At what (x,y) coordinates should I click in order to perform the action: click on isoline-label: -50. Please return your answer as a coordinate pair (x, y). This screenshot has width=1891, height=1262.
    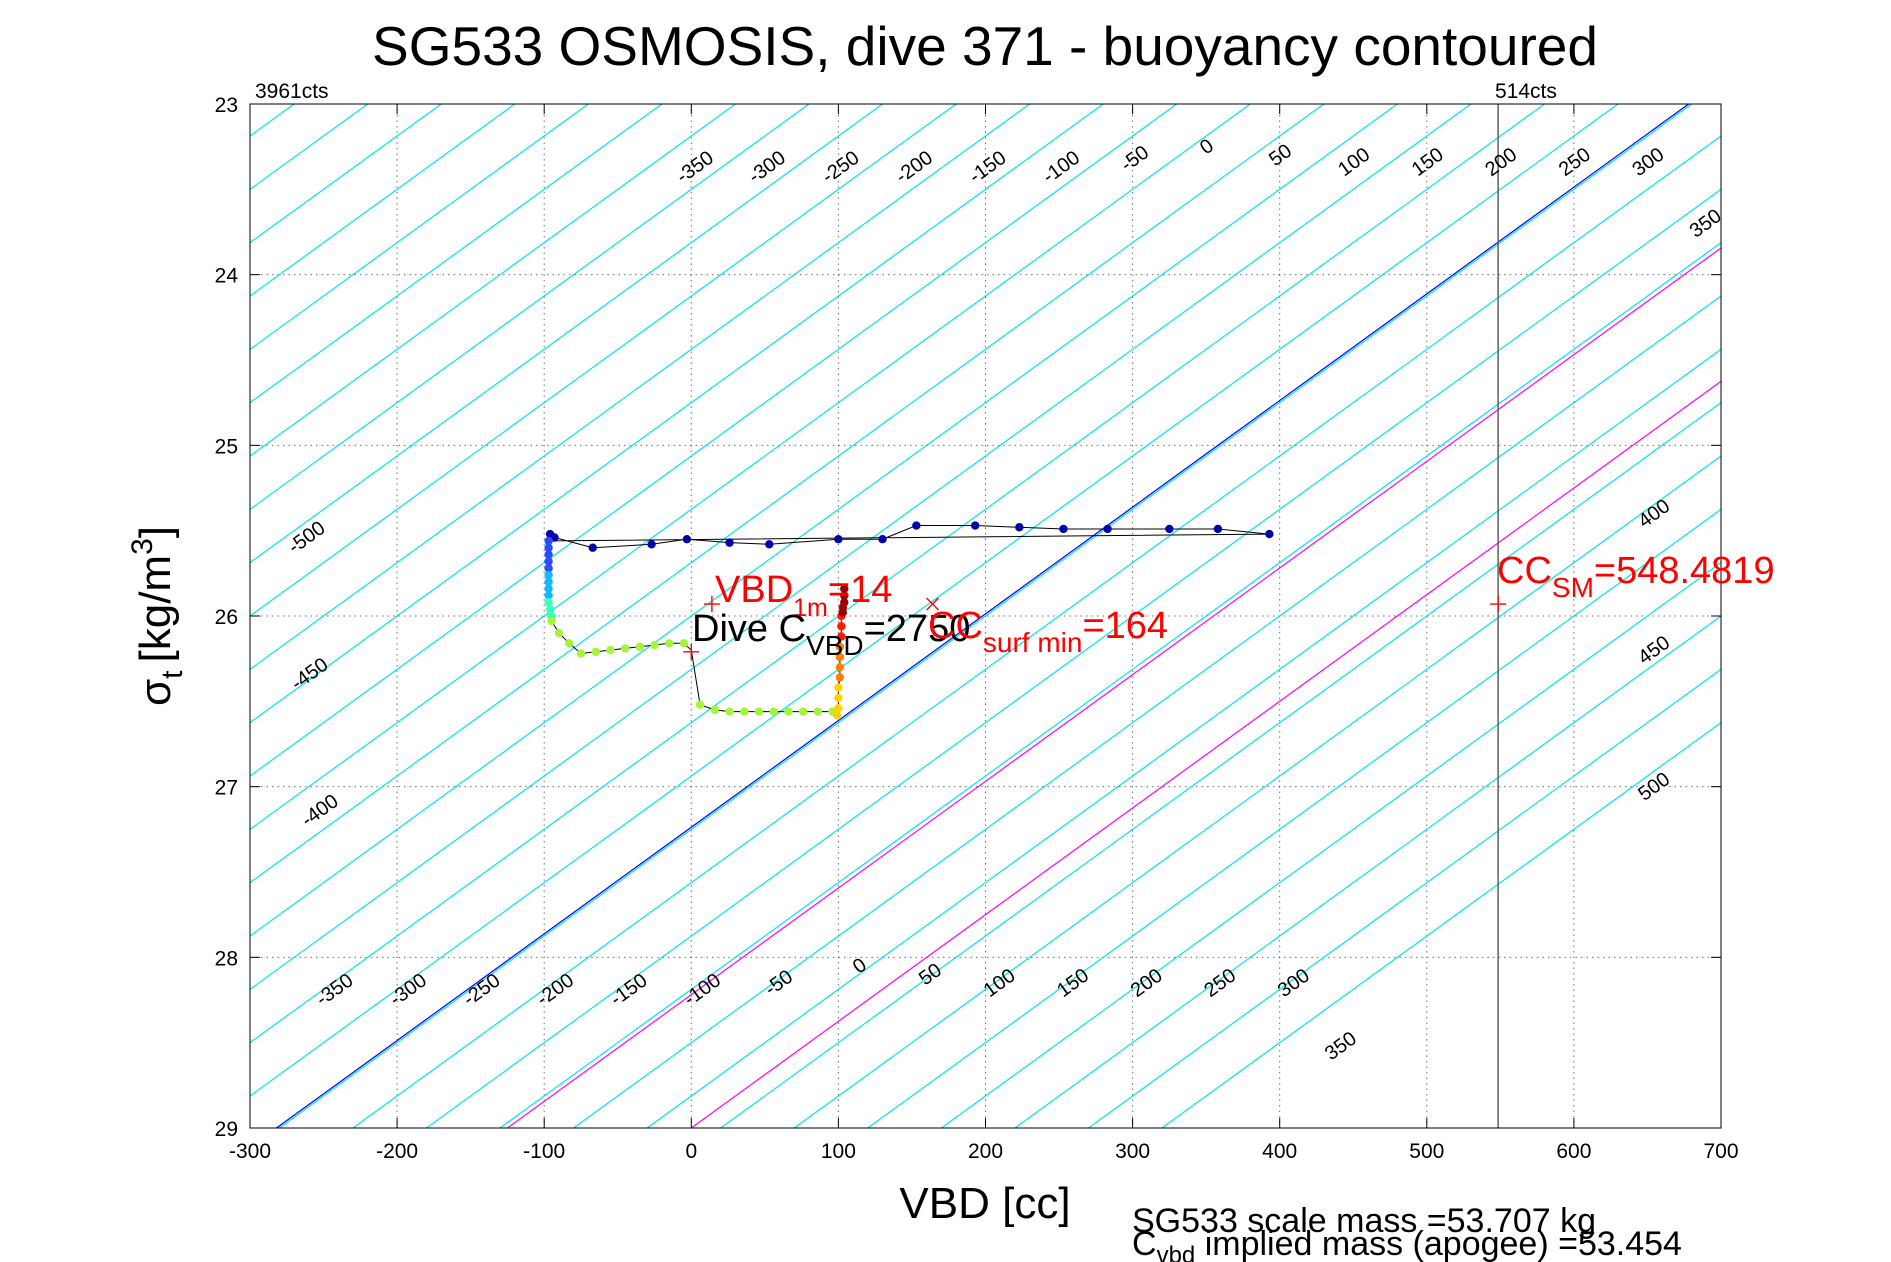
    Looking at the image, I should click on (1135, 158).